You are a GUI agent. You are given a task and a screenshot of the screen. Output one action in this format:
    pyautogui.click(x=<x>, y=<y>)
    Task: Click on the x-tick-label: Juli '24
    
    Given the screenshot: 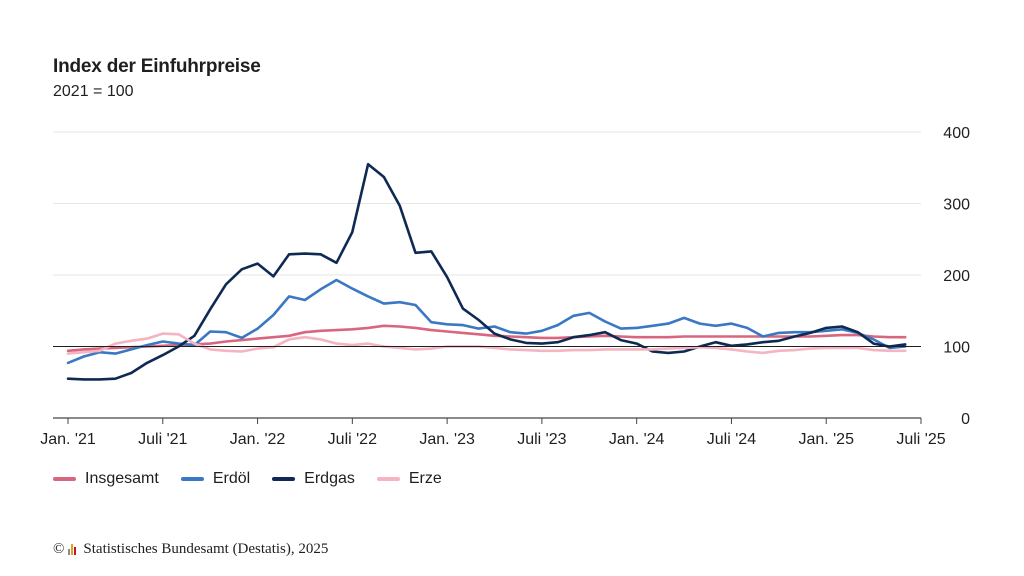 What is the action you would take?
    pyautogui.click(x=731, y=439)
    